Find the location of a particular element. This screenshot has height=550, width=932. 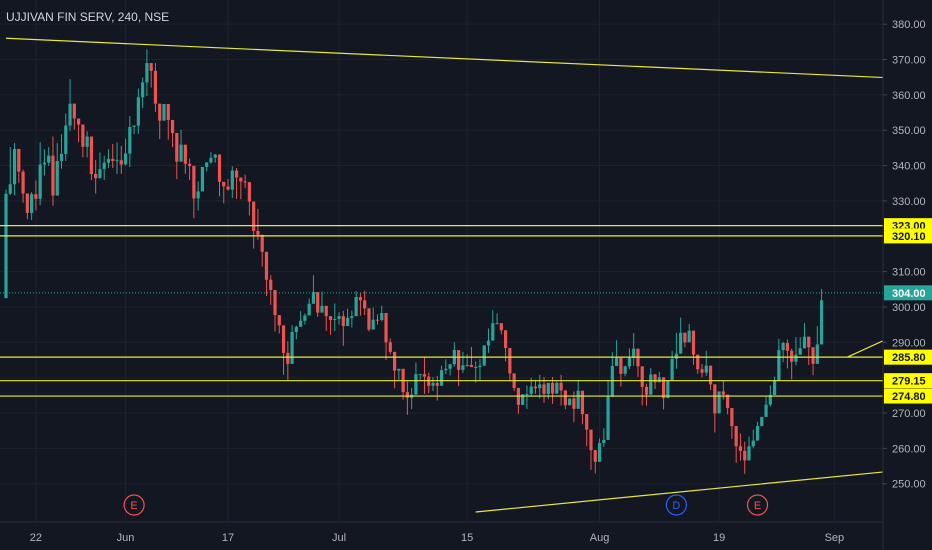

x-axis-ticks: 22 Jun 17 Jul 15 Aug 19 Sep is located at coordinates (437, 538).